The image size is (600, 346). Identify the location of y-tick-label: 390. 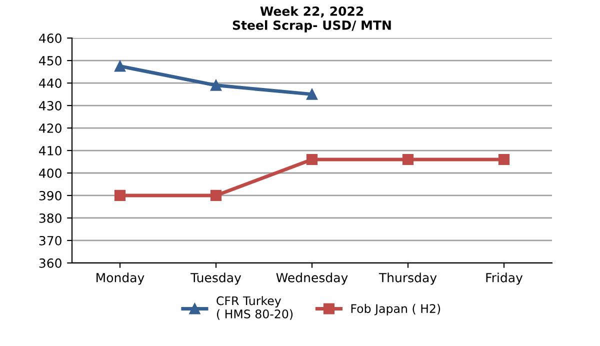
(50, 195).